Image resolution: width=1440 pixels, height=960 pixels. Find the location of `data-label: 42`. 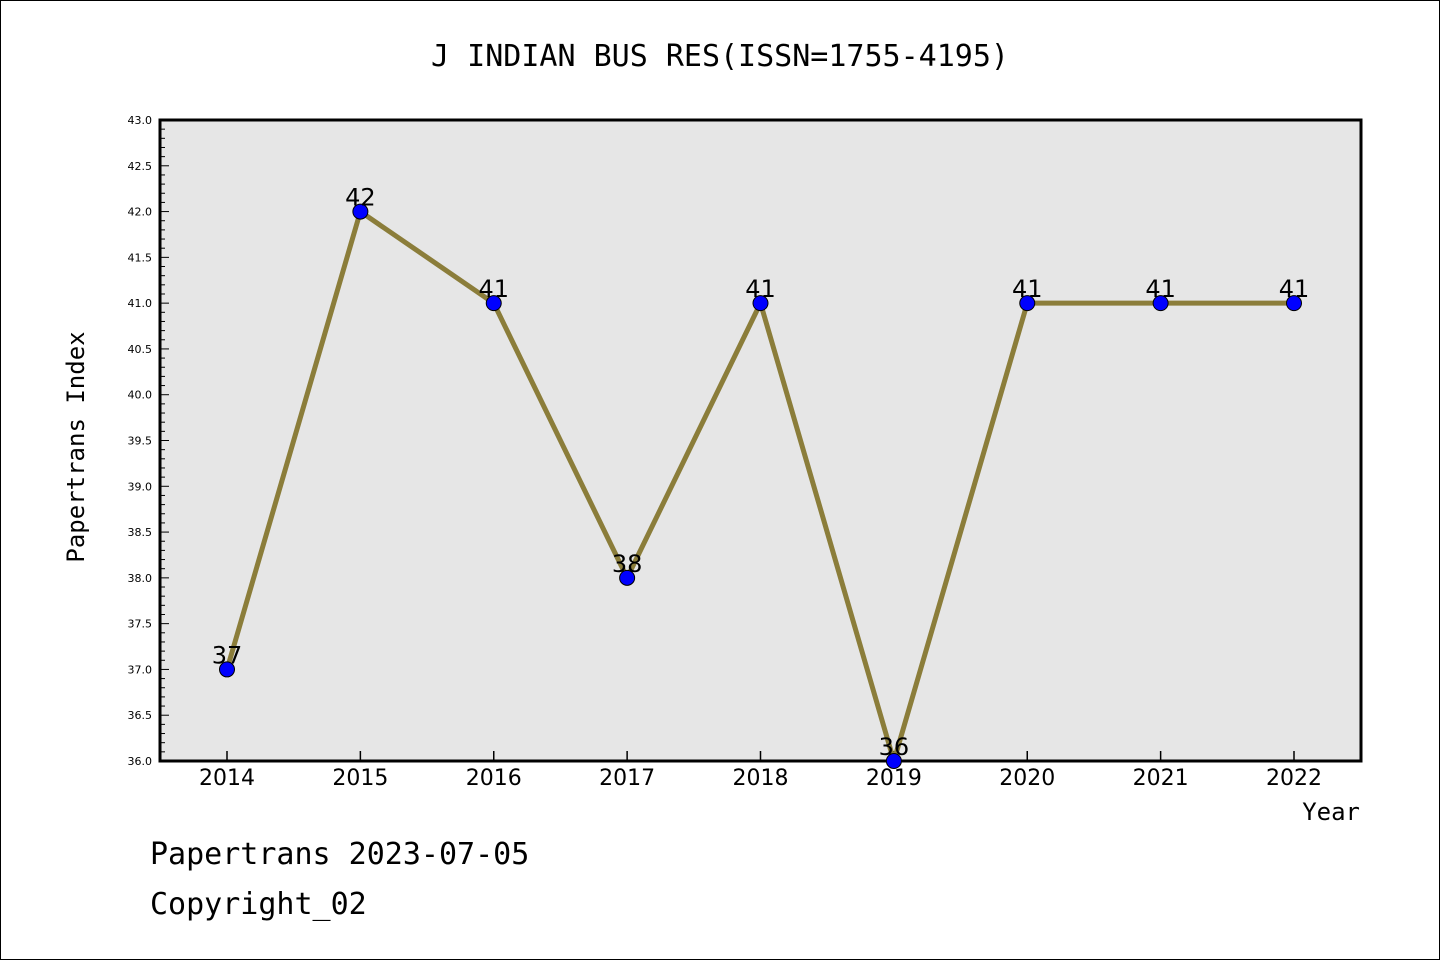

data-label: 42 is located at coordinates (360, 198).